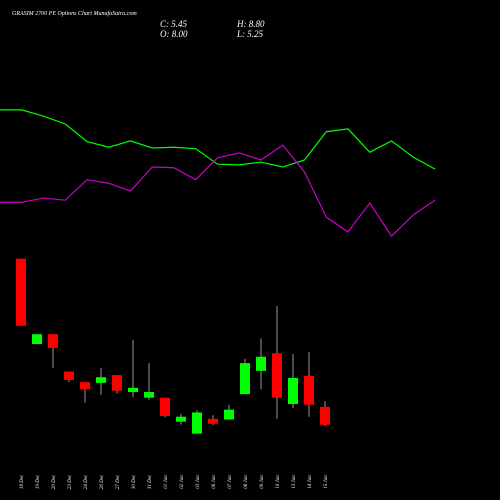  I want to click on x-tick-label: 24 Dec, so click(86, 481).